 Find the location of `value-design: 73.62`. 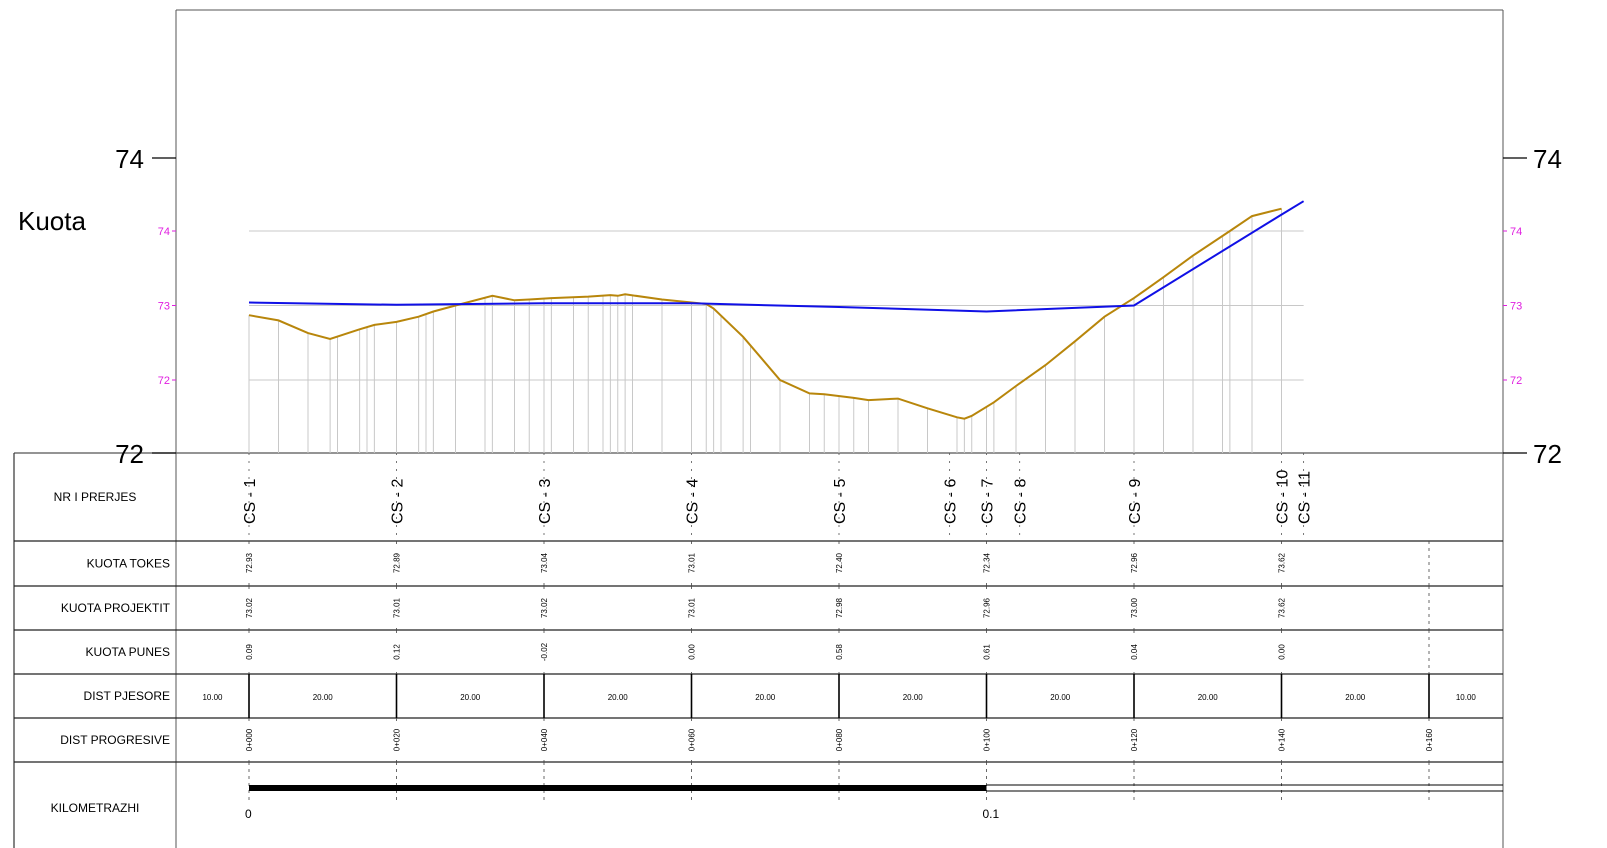

value-design: 73.62 is located at coordinates (1282, 607).